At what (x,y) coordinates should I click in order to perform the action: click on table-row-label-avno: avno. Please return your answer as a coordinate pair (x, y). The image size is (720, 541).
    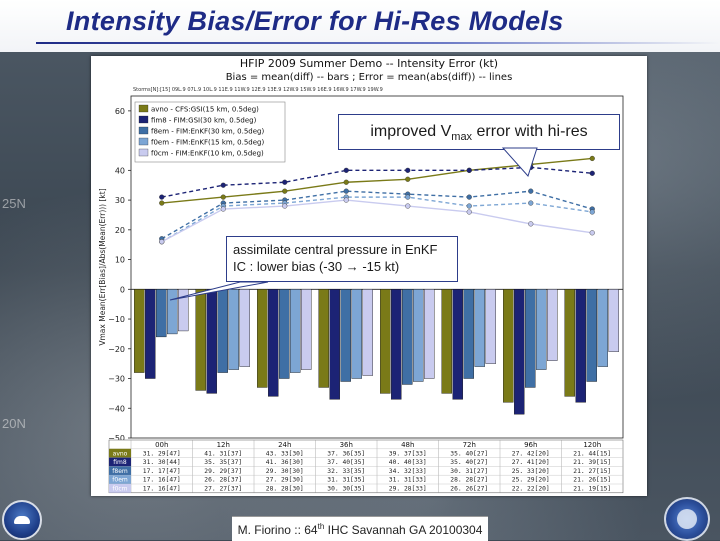
    Looking at the image, I should click on (120, 453).